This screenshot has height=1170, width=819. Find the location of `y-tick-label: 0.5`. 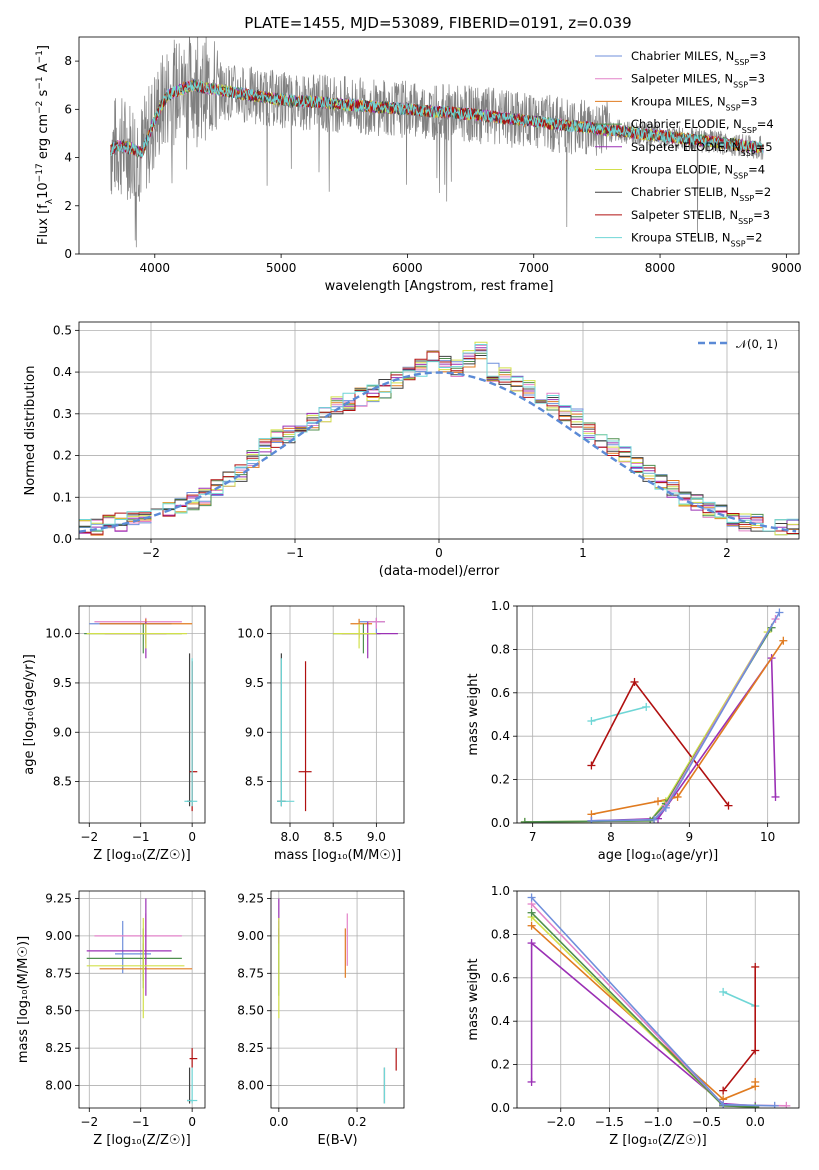

y-tick-label: 0.5 is located at coordinates (62, 330).